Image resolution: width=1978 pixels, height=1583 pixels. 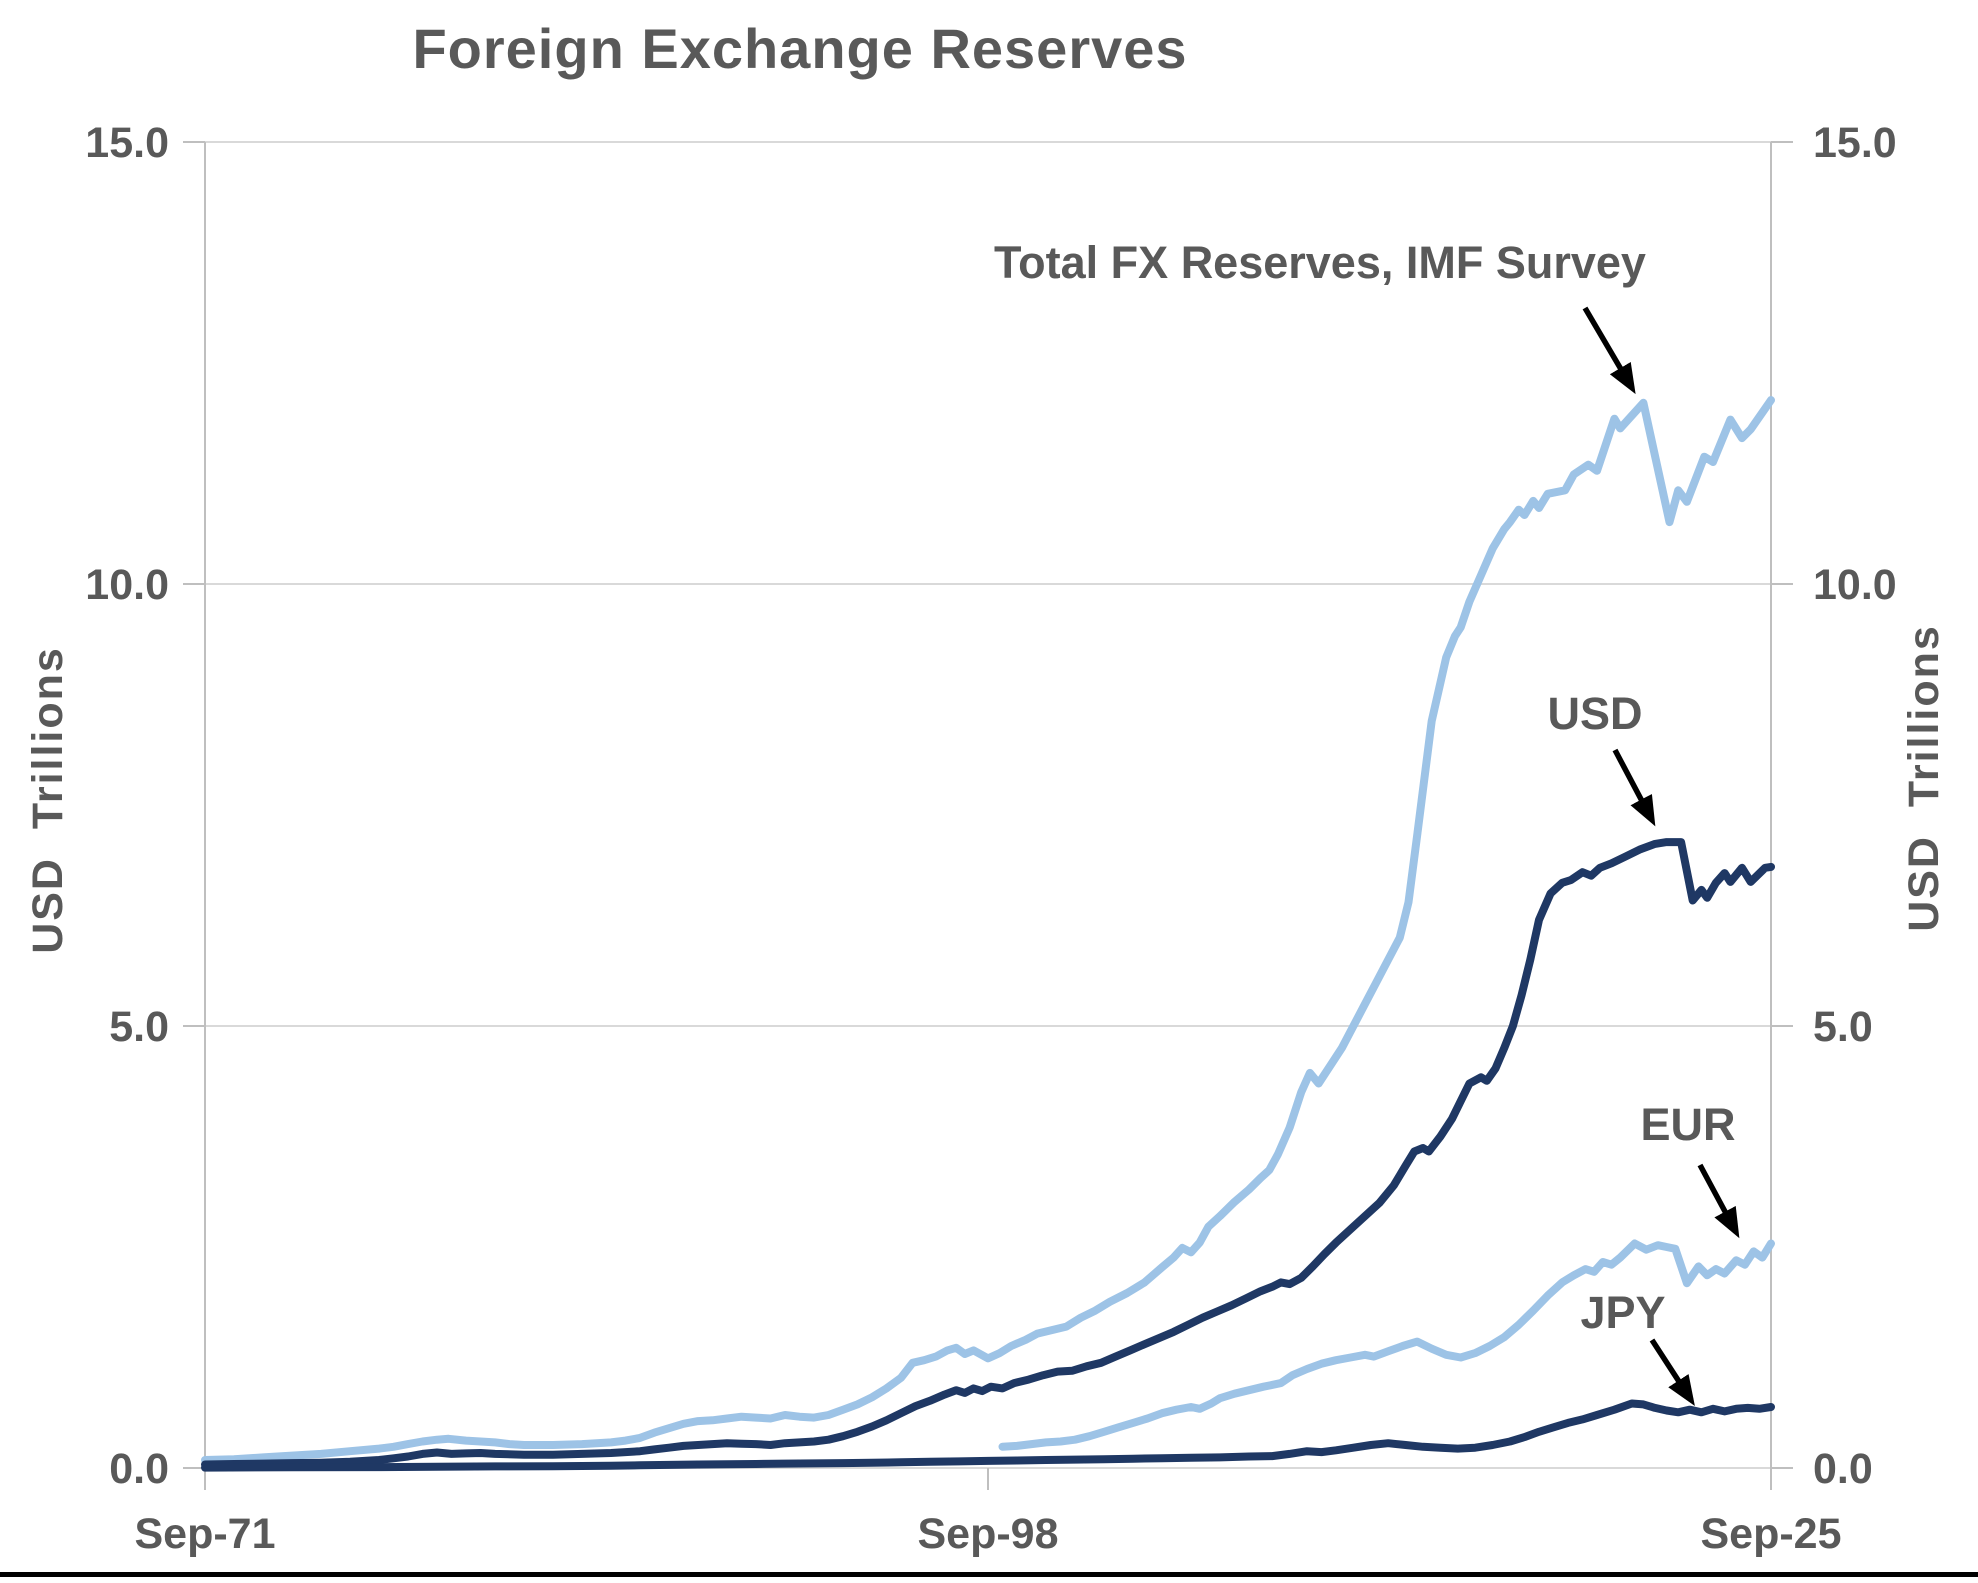 I want to click on x-tick-label-Sep-98: Sep-98, so click(x=987, y=1534).